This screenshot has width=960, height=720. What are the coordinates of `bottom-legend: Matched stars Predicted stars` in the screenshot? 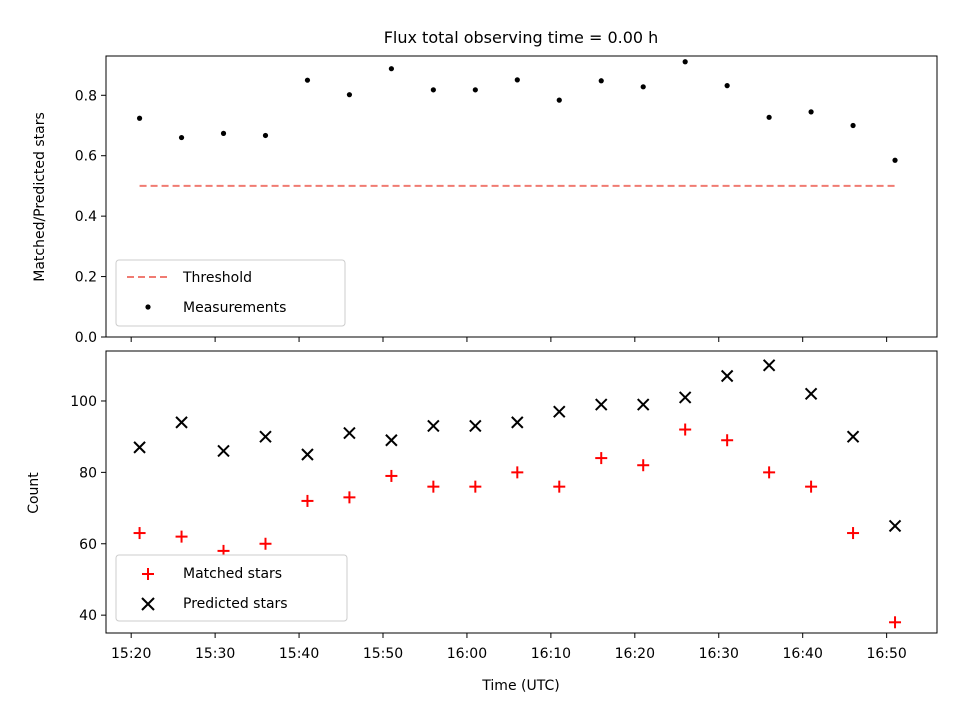 It's located at (231, 588).